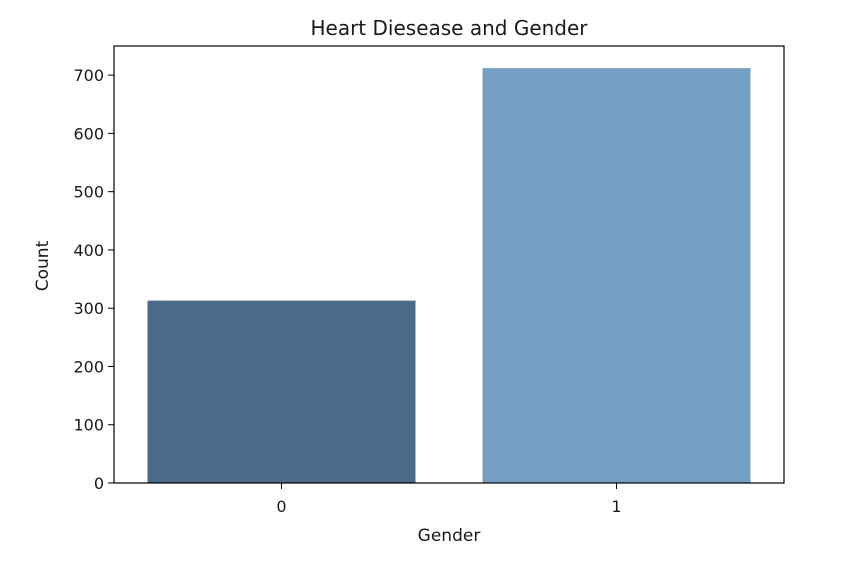 The width and height of the screenshot is (846, 572). What do you see at coordinates (88, 425) in the screenshot?
I see `y-tick-label: 100` at bounding box center [88, 425].